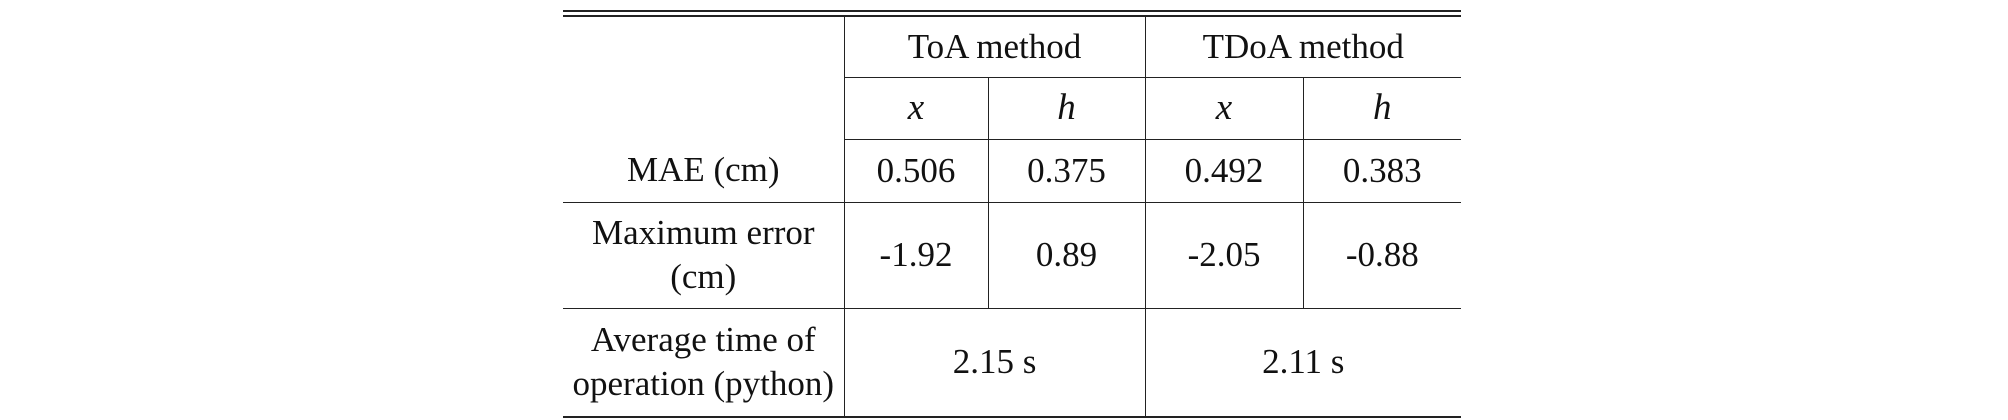 The width and height of the screenshot is (2008, 420). Describe the element at coordinates (1224, 108) in the screenshot. I see `subheader-tdoa-x: x` at that location.